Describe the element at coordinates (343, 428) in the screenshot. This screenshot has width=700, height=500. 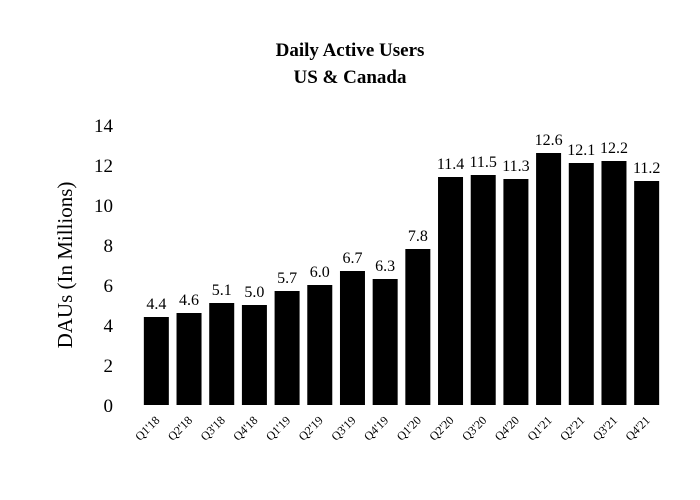
I see `x-tick-label: Q3'19` at that location.